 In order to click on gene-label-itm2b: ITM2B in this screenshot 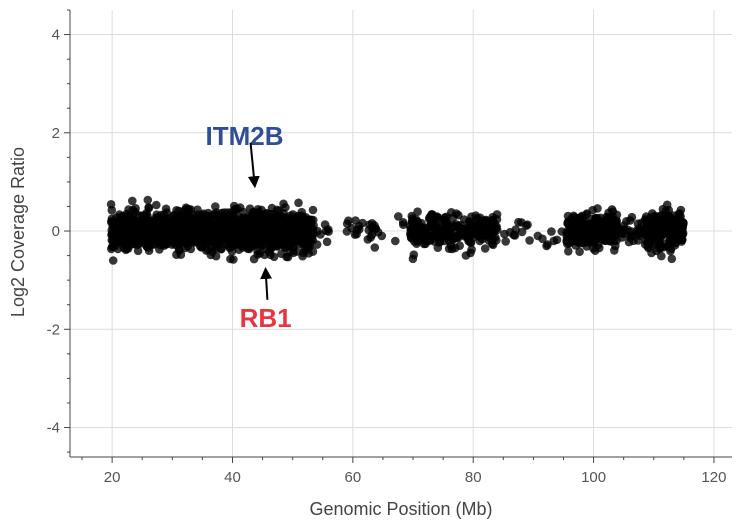, I will do `click(245, 136)`.